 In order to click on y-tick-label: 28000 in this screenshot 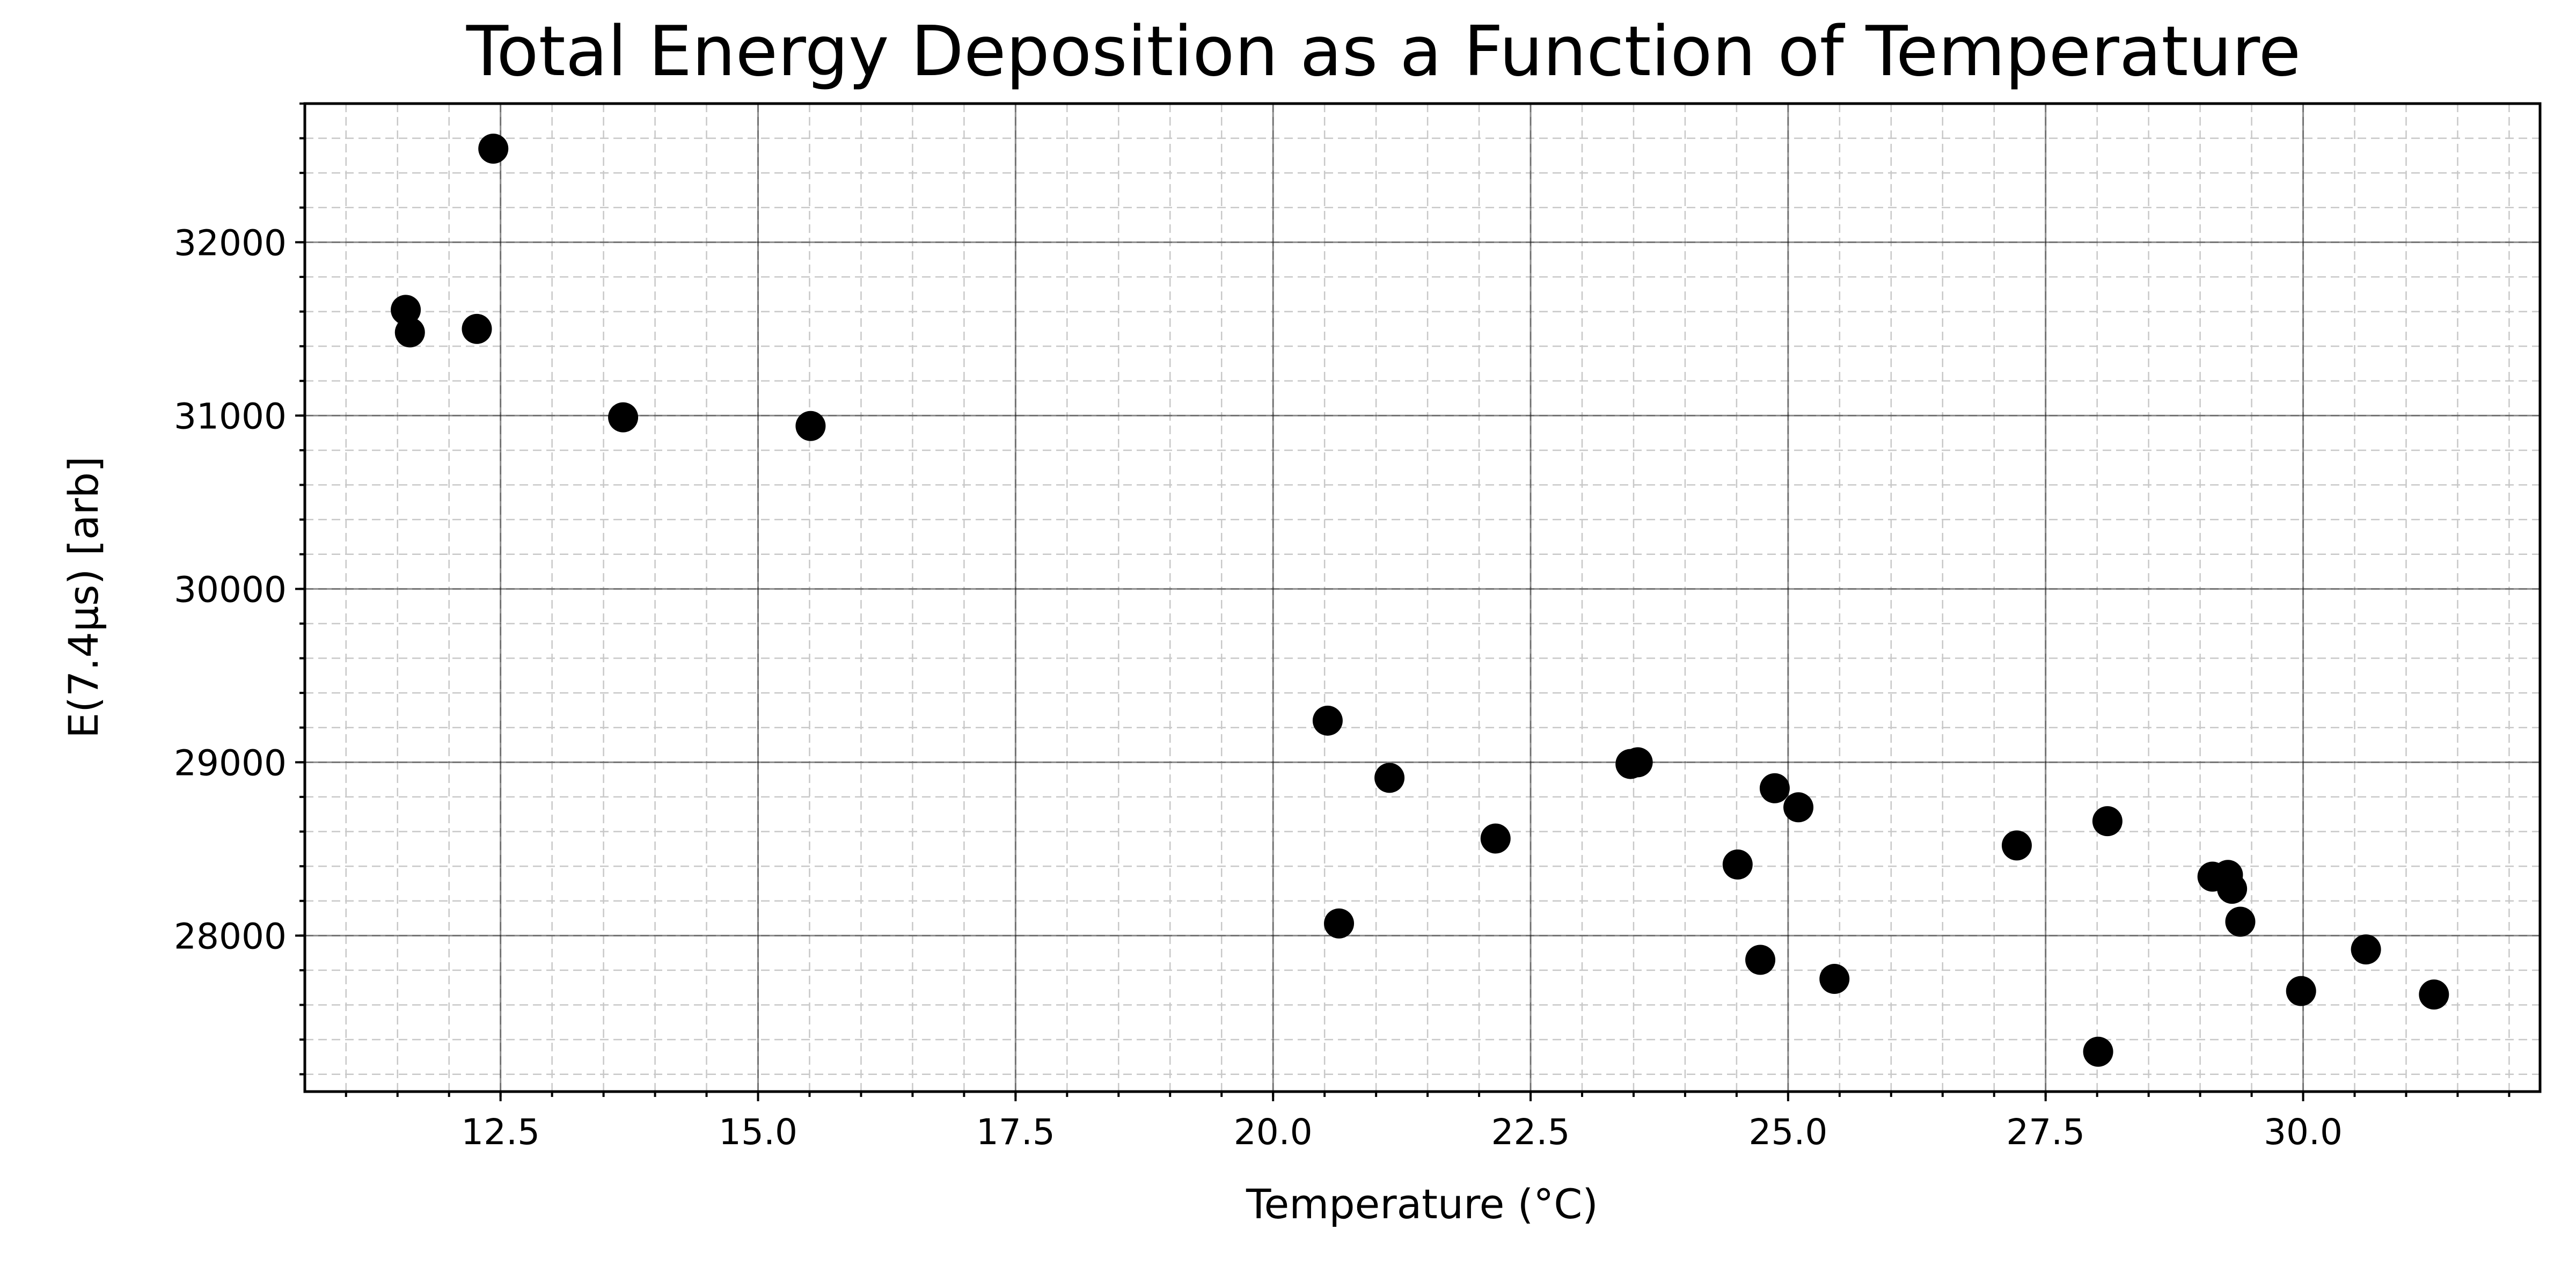, I will do `click(230, 936)`.